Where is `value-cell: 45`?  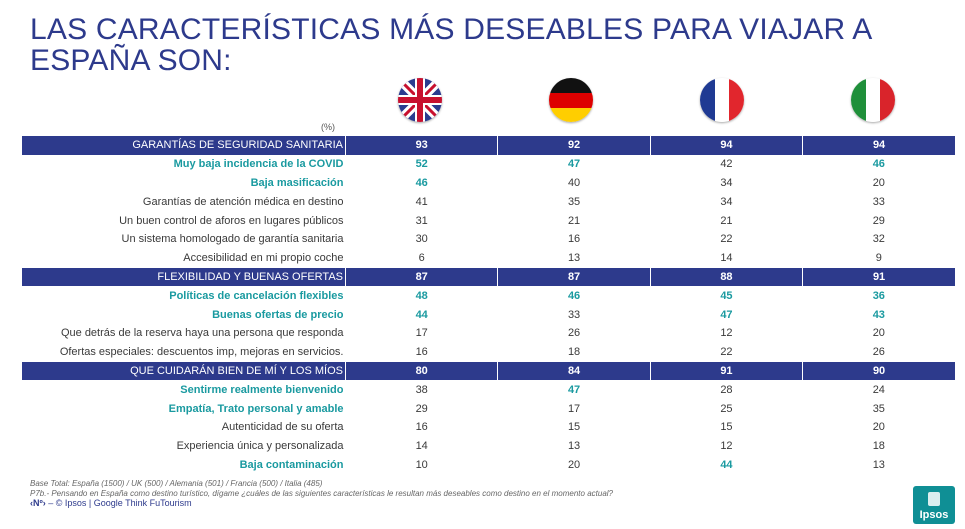
value-cell: 45 is located at coordinates (726, 295).